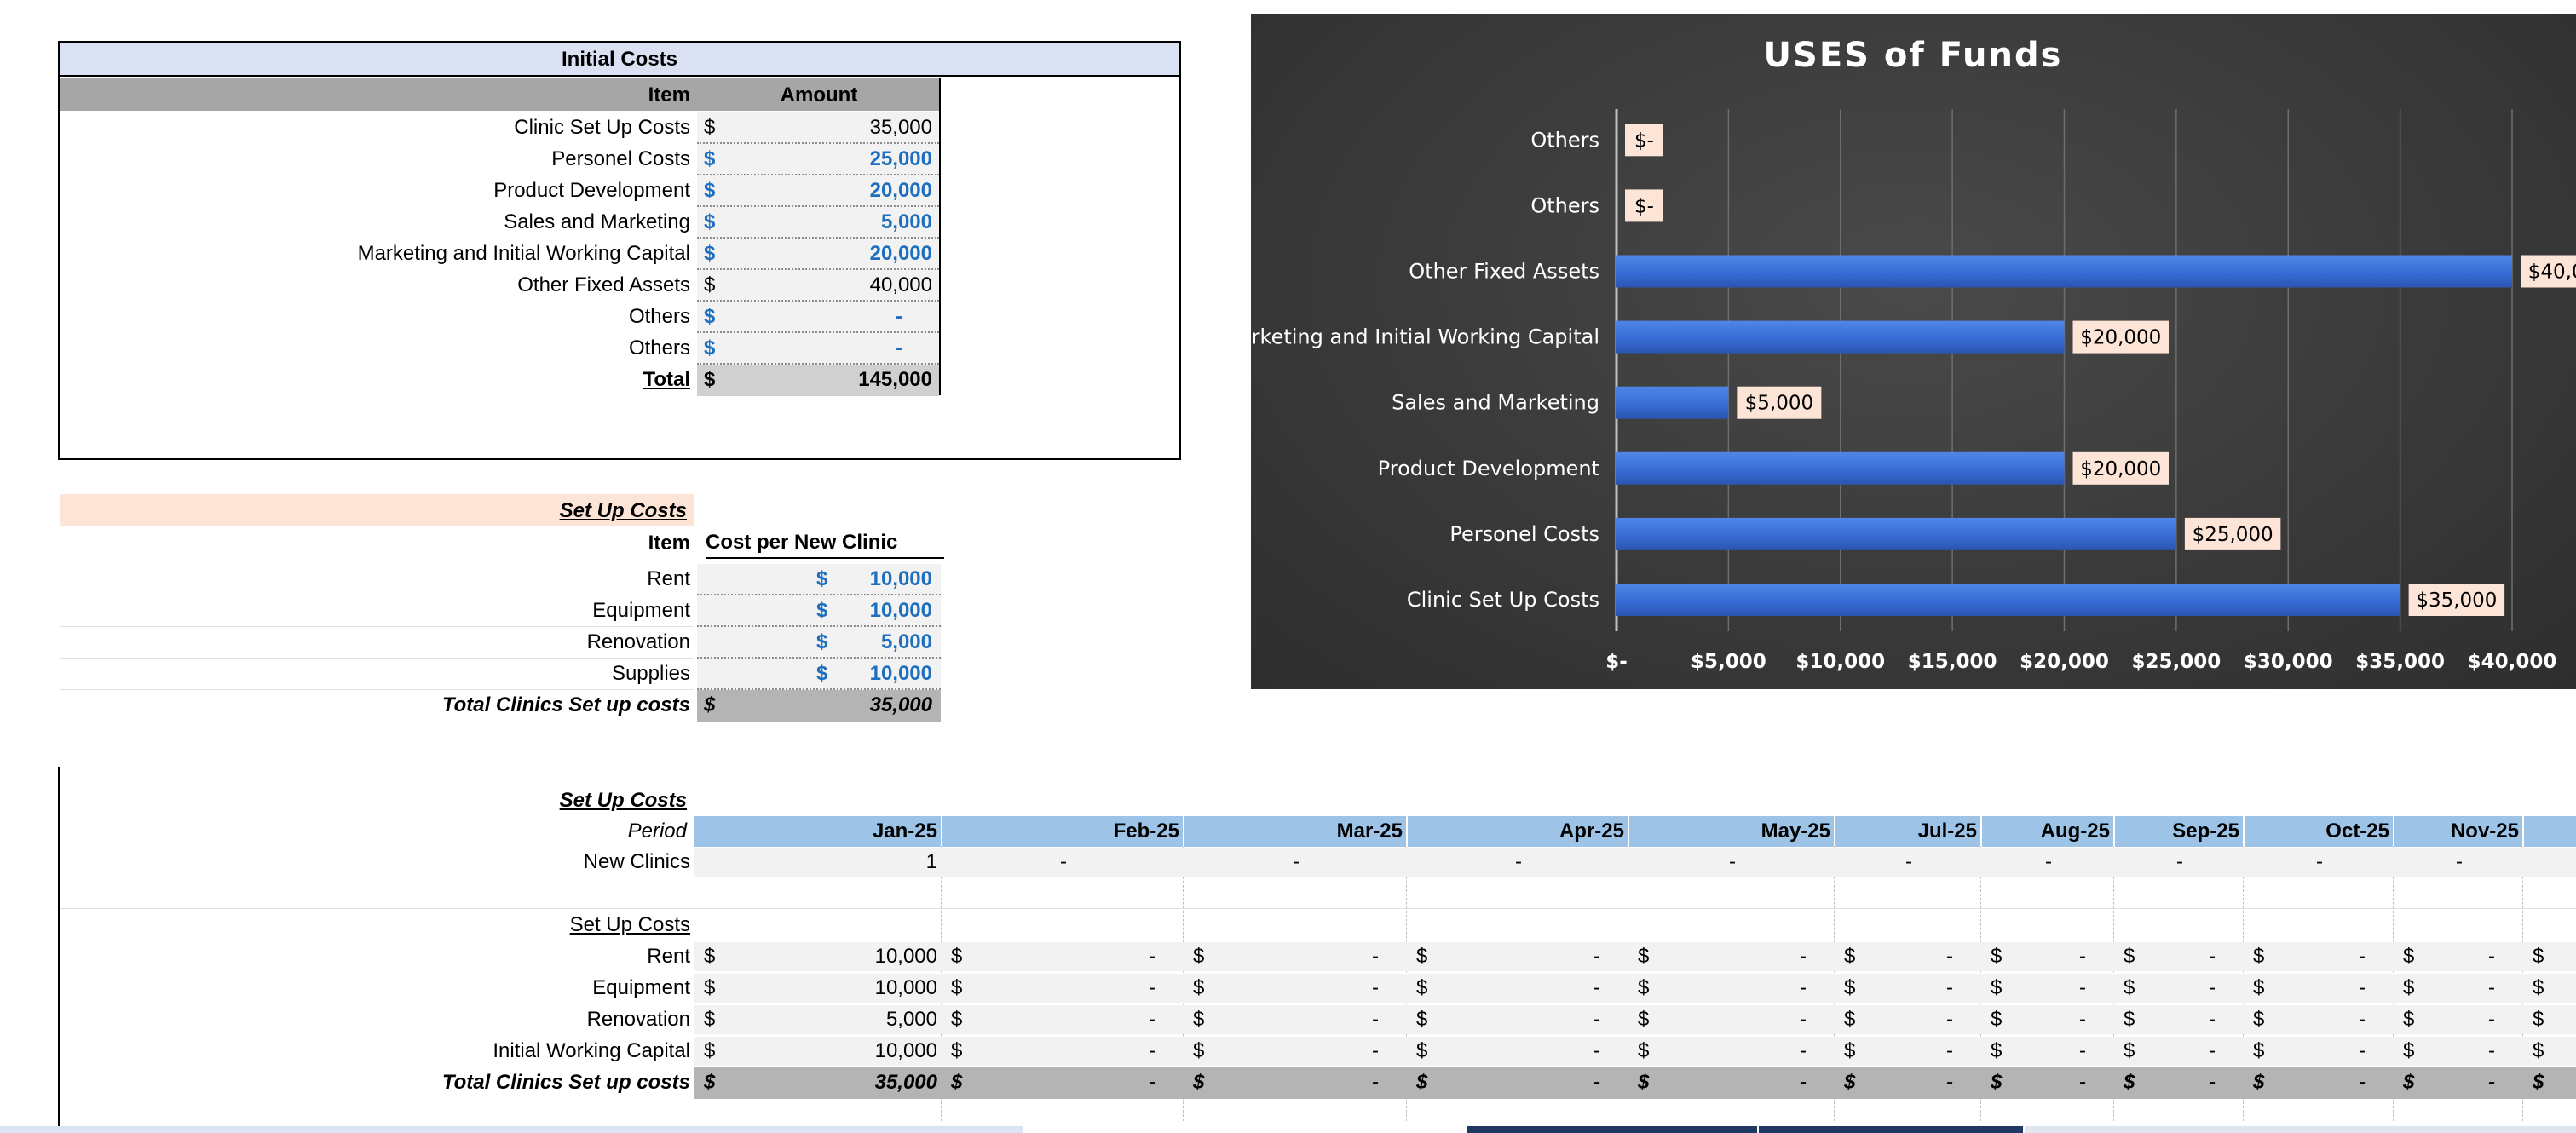 This screenshot has width=2576, height=1133. What do you see at coordinates (1891, 1130) in the screenshot?
I see `sheet-tab-strip-second` at bounding box center [1891, 1130].